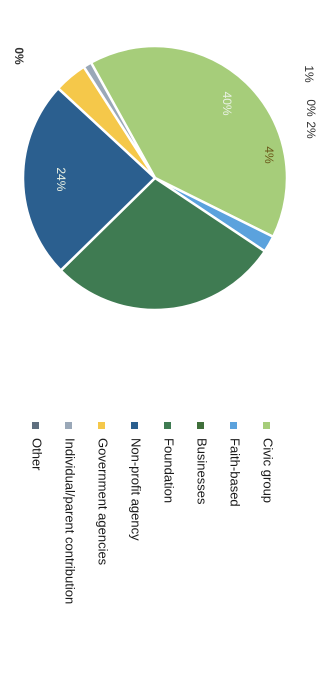  I want to click on legend-swatch-non-profit-agency, so click(134, 425).